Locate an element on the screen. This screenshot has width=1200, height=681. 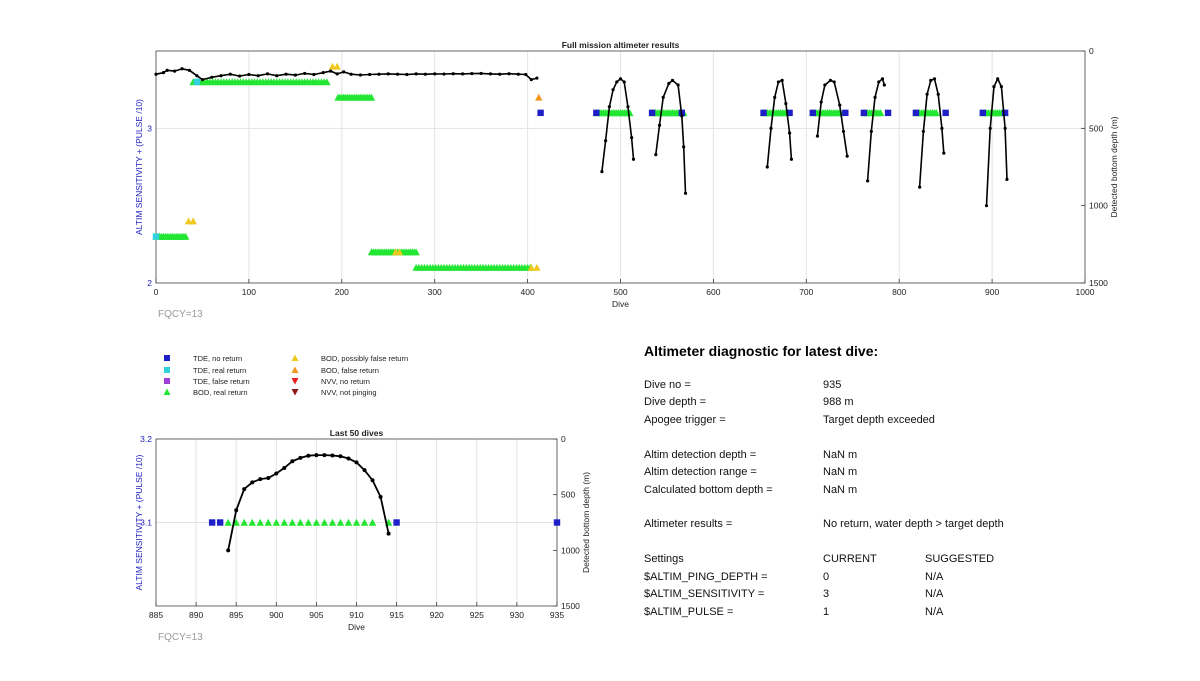
last50-xtick-label: 930 is located at coordinates (517, 615).